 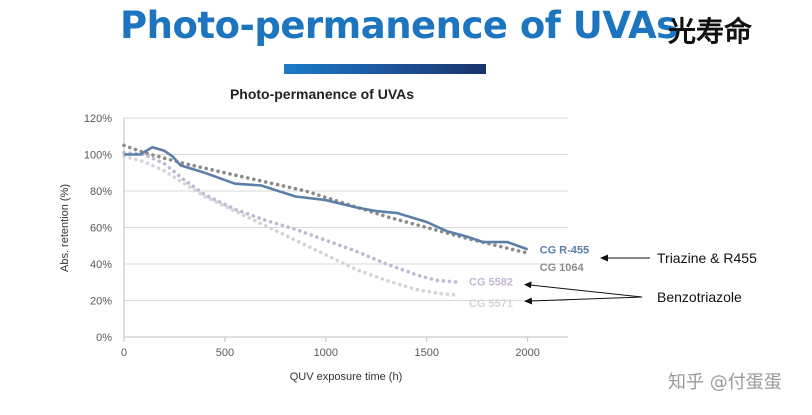 What do you see at coordinates (725, 382) in the screenshot?
I see `watermark: 知乎 @付蛋蛋` at bounding box center [725, 382].